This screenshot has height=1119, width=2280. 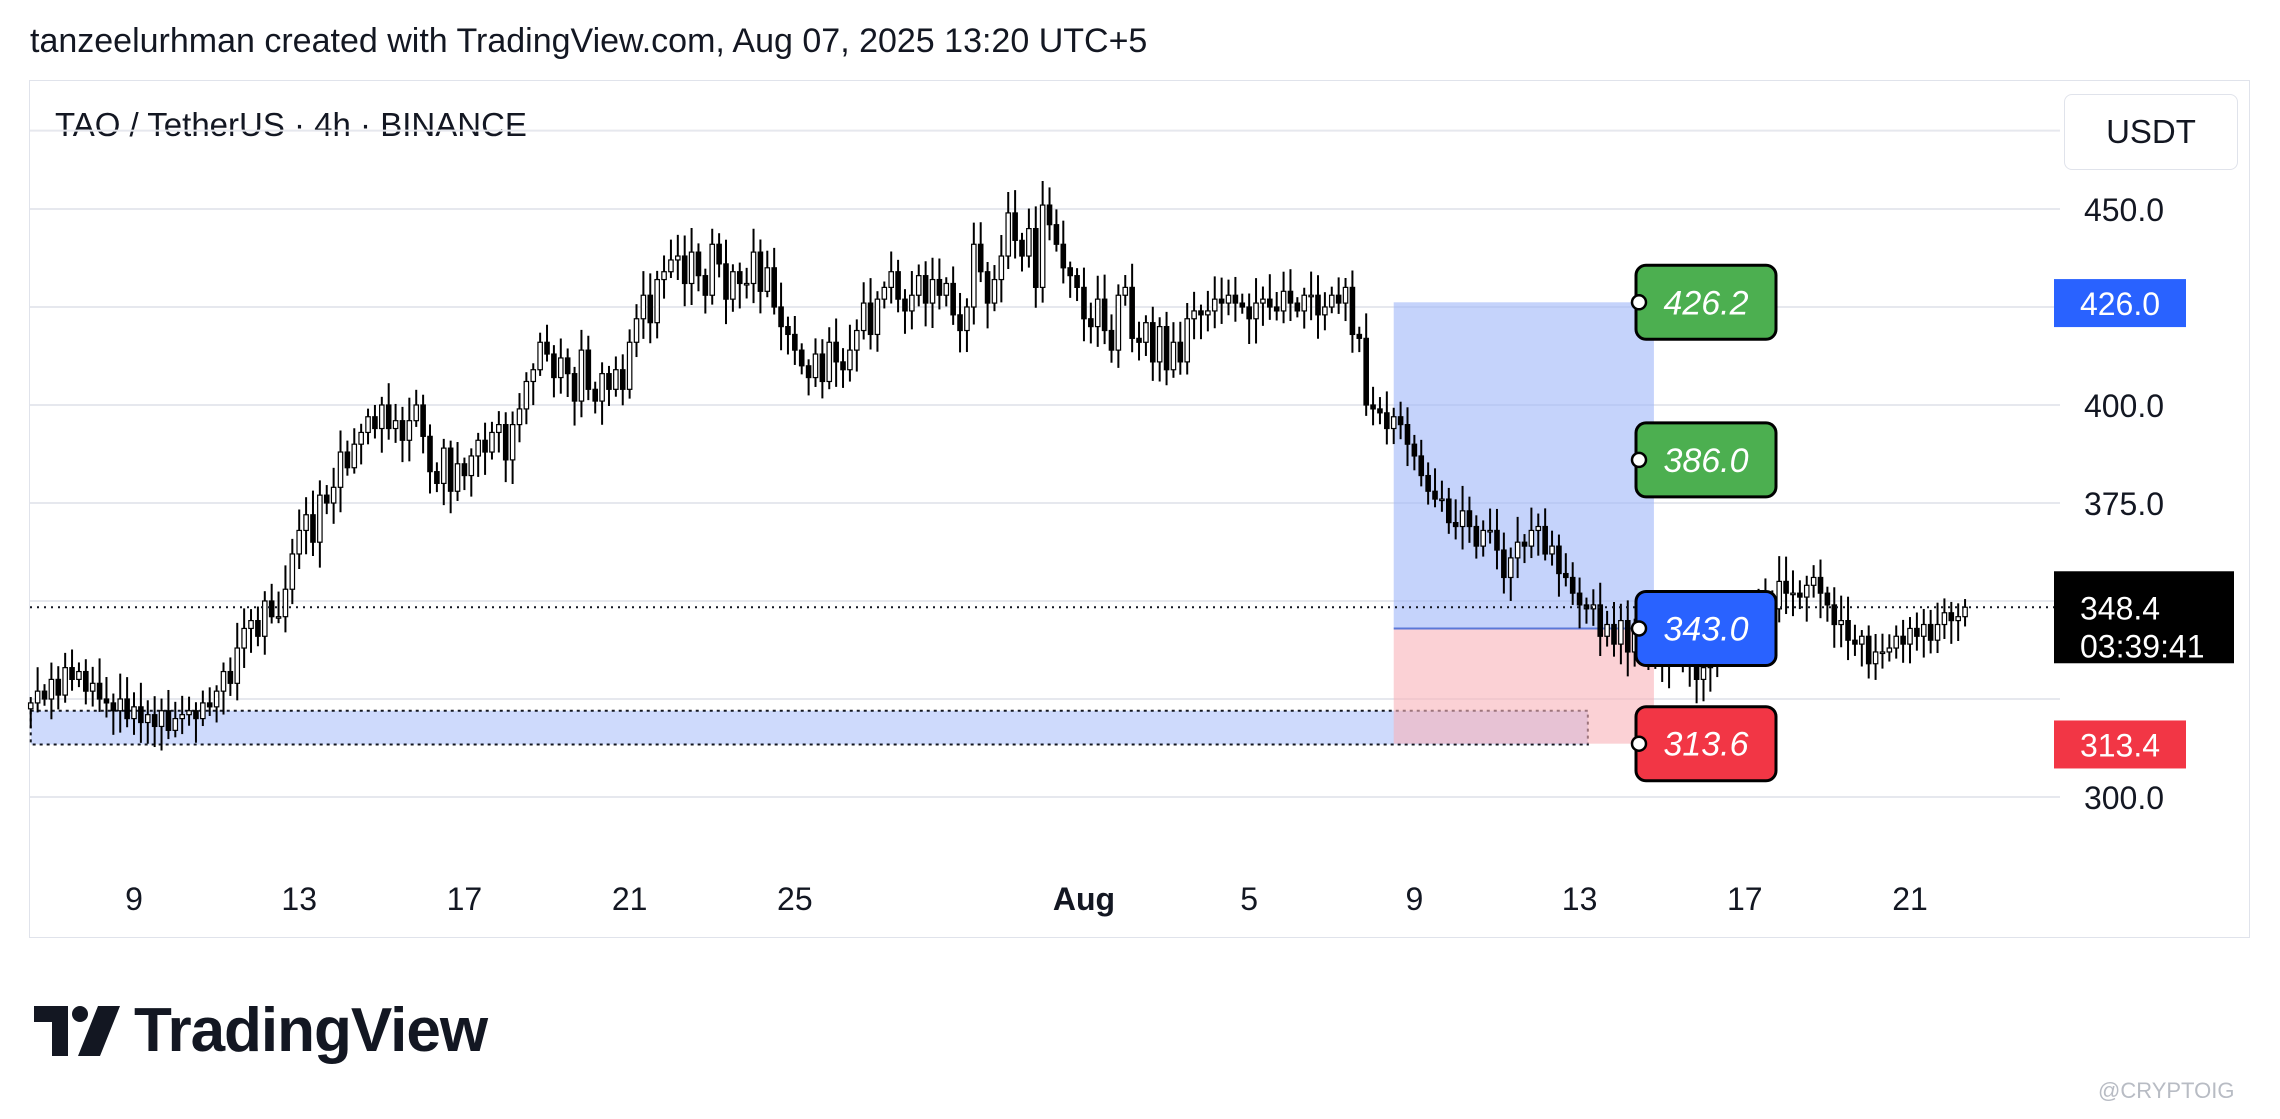 I want to click on x-tick-label: 13, so click(x=299, y=899).